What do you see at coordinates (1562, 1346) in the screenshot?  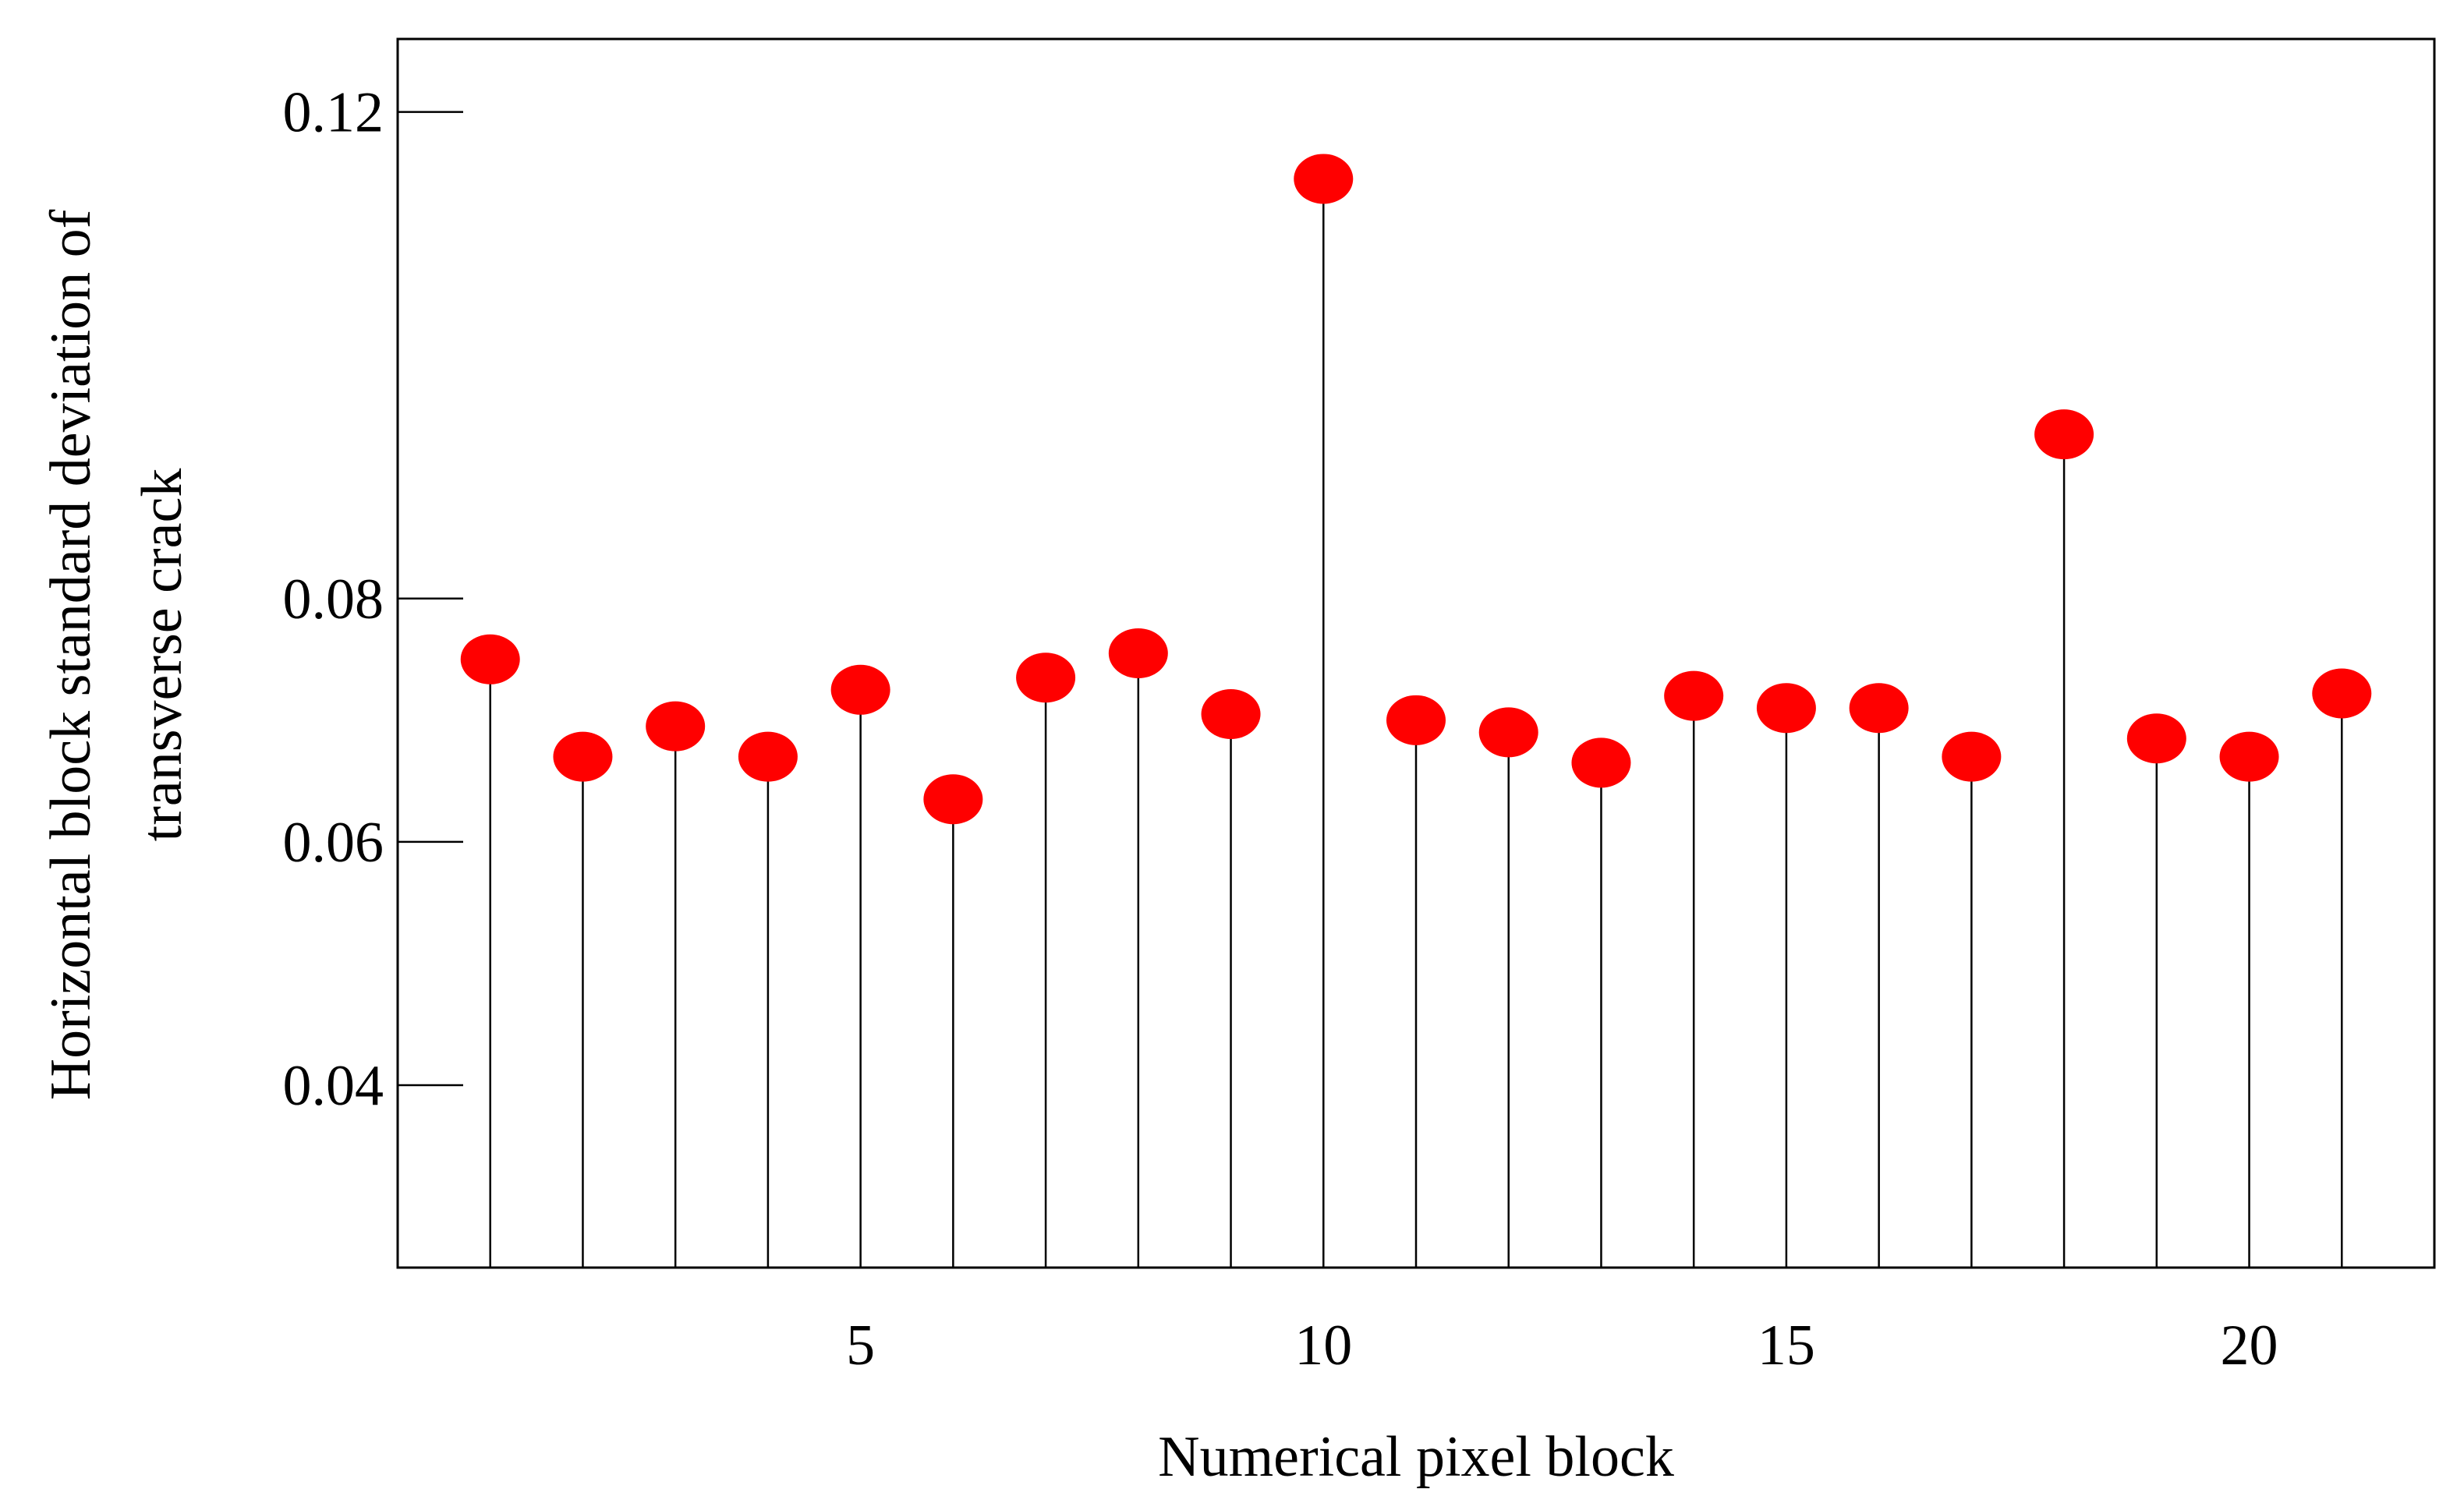 I see `x-axis-ticks: 5 10 15 20` at bounding box center [1562, 1346].